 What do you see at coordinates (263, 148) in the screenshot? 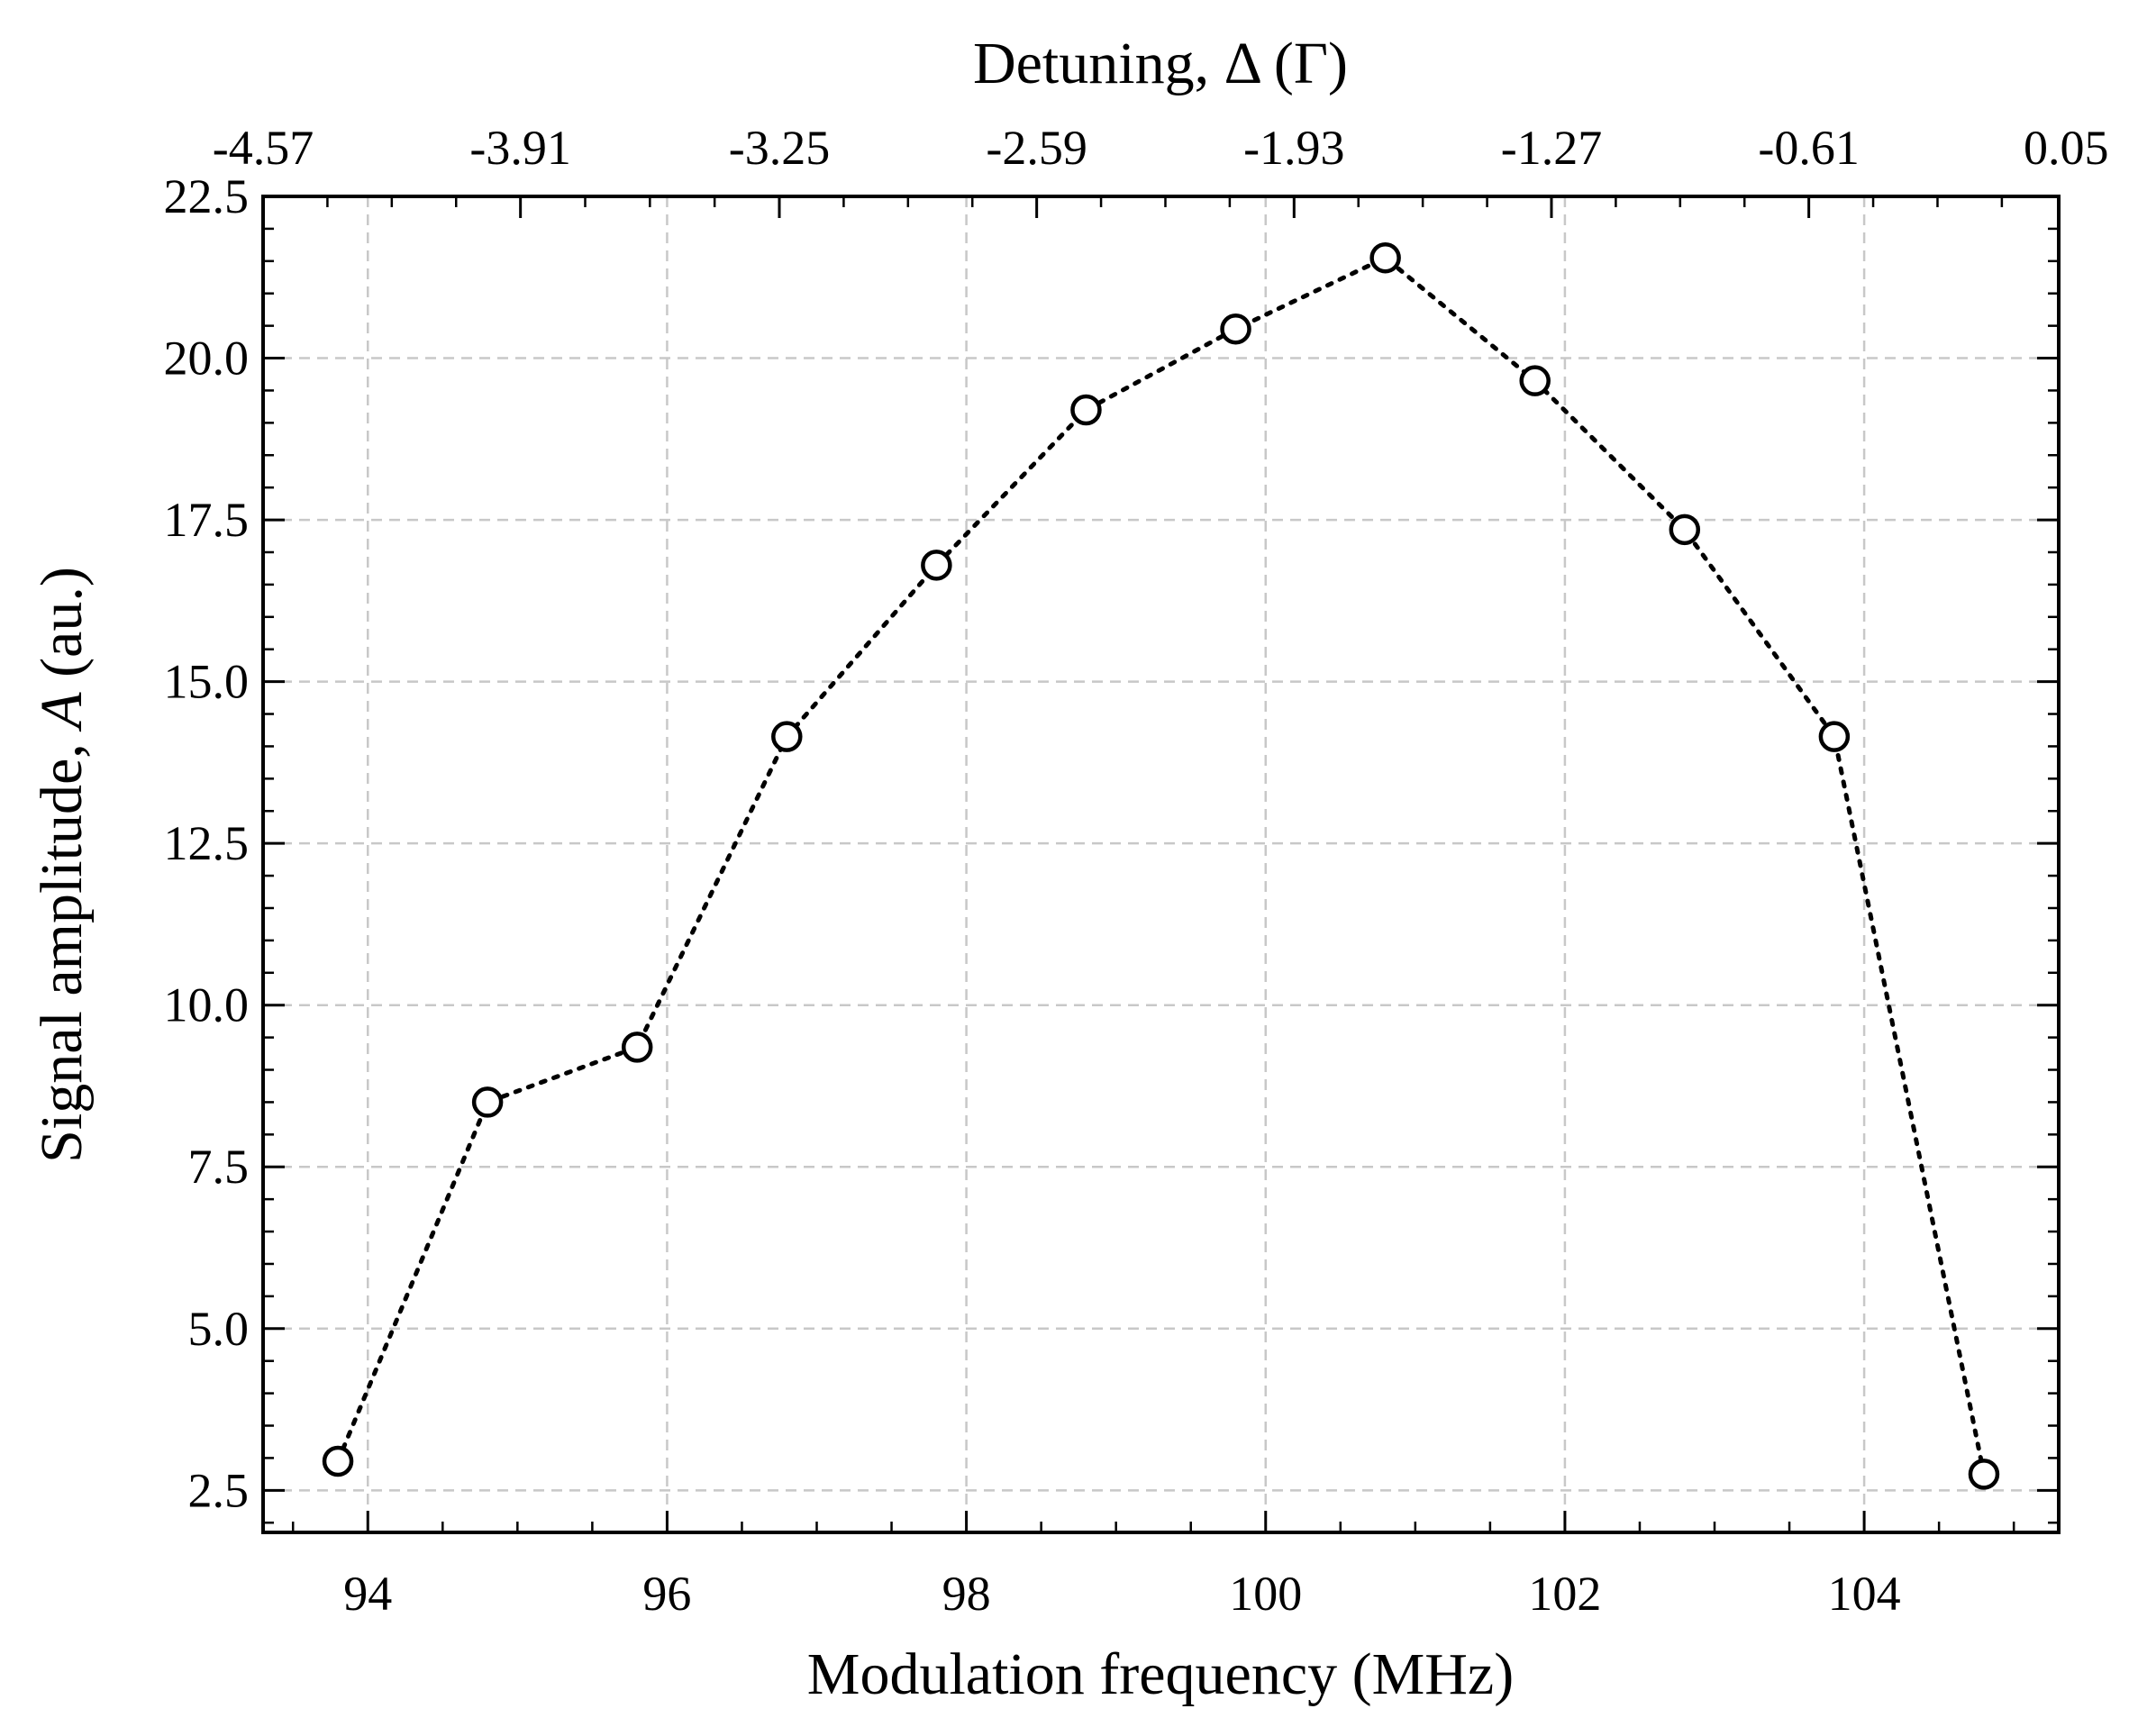
I see `top-tick-label: -4.57` at bounding box center [263, 148].